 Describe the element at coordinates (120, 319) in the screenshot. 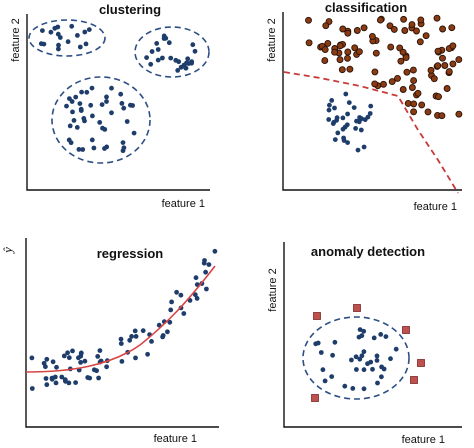

I see `regression-curve` at that location.